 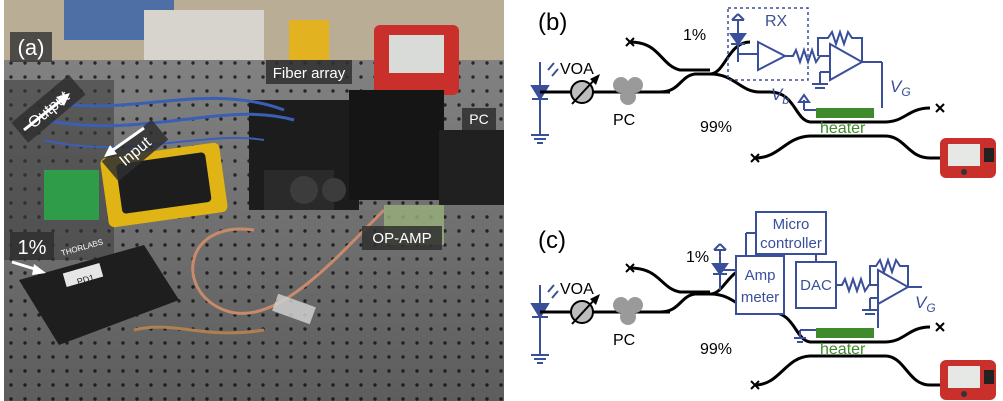 I want to click on label-pc: PC, so click(x=478, y=119).